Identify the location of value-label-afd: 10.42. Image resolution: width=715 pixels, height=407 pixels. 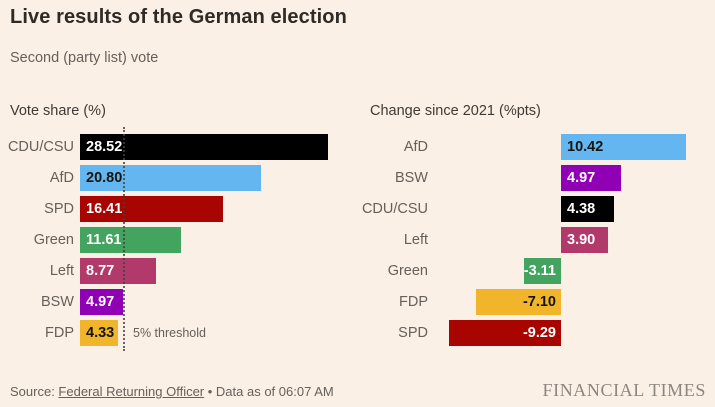
(585, 147).